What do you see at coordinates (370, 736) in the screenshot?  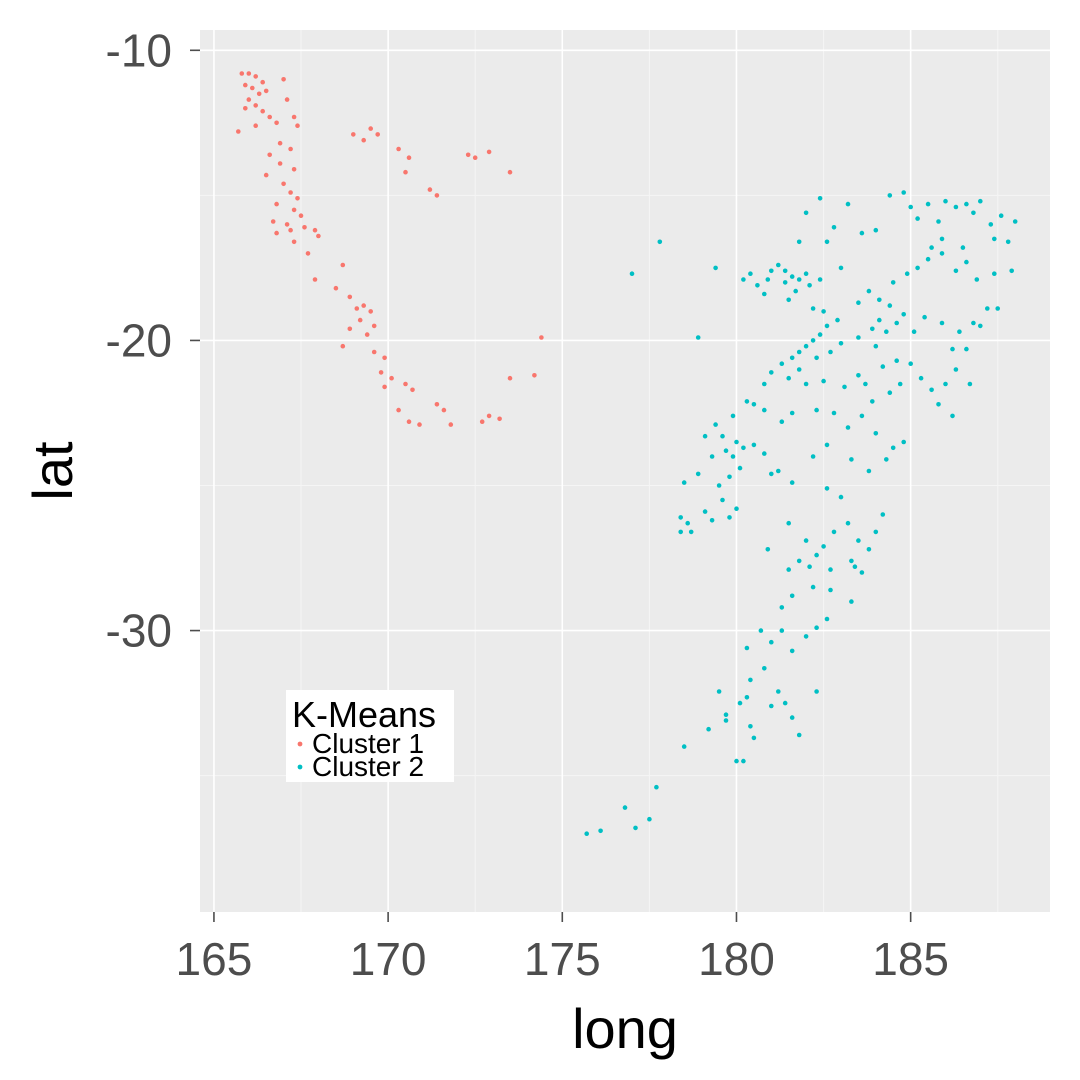 I see `legend-box` at bounding box center [370, 736].